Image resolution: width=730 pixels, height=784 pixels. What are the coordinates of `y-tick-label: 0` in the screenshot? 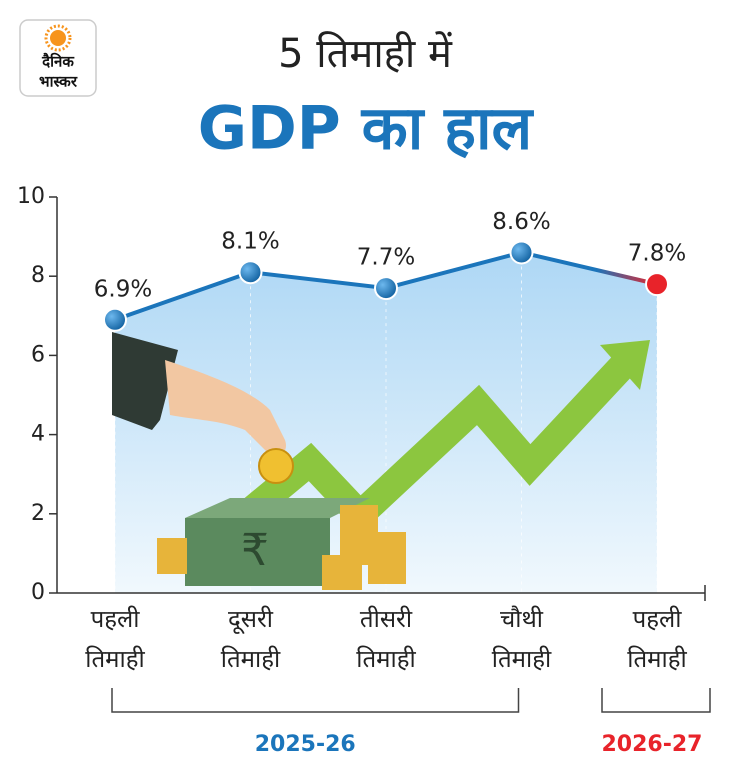 It's located at (38, 592).